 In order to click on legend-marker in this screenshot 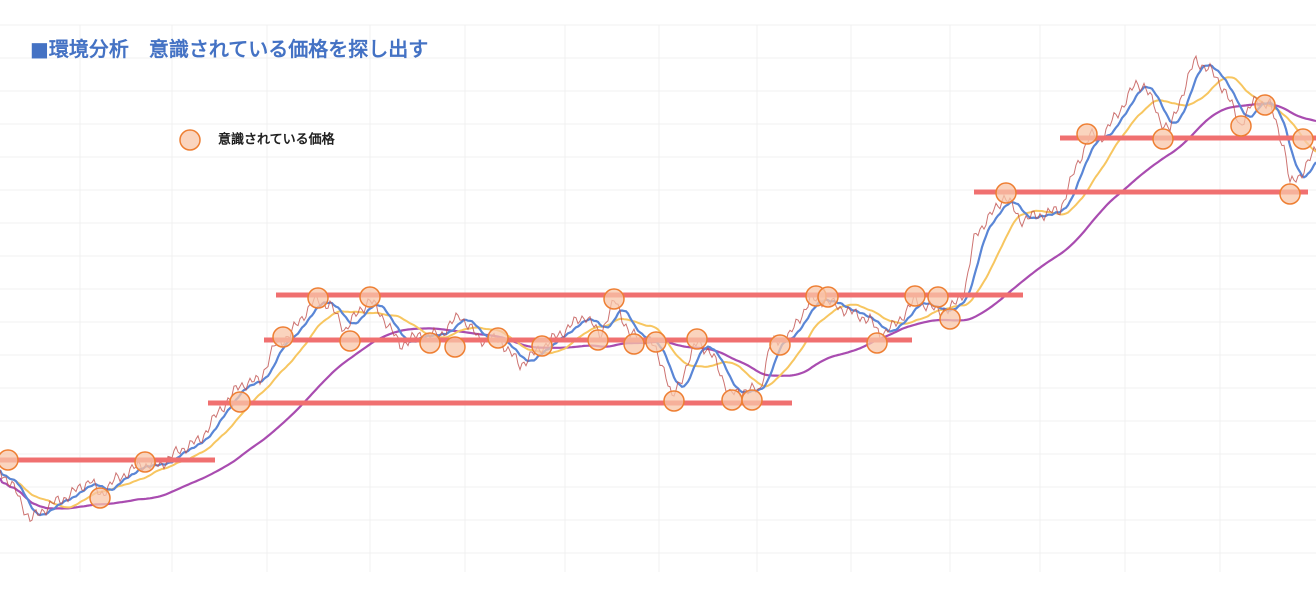, I will do `click(190, 140)`.